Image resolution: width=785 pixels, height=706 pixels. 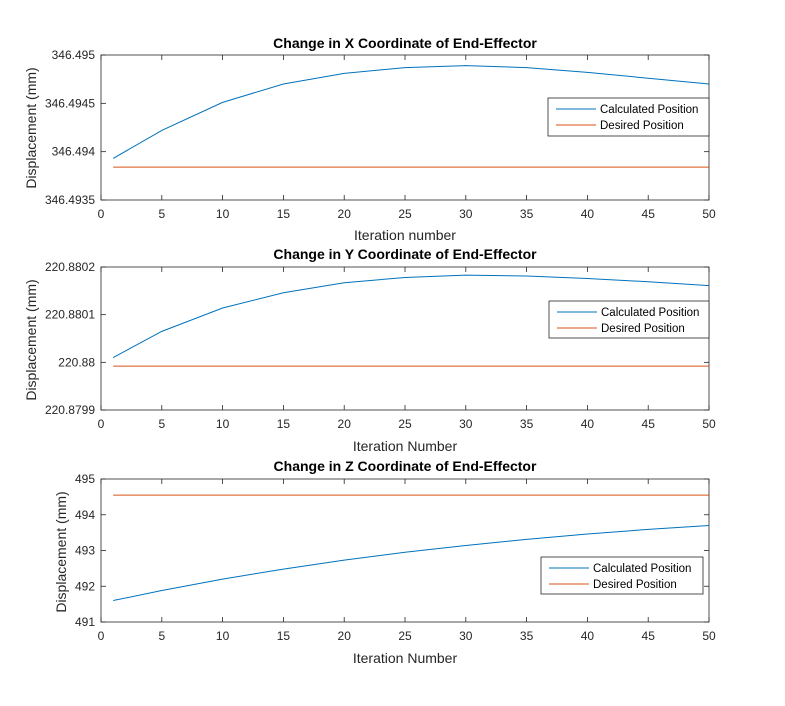 I want to click on subplot-z-ytick-label: 492, so click(x=85, y=586).